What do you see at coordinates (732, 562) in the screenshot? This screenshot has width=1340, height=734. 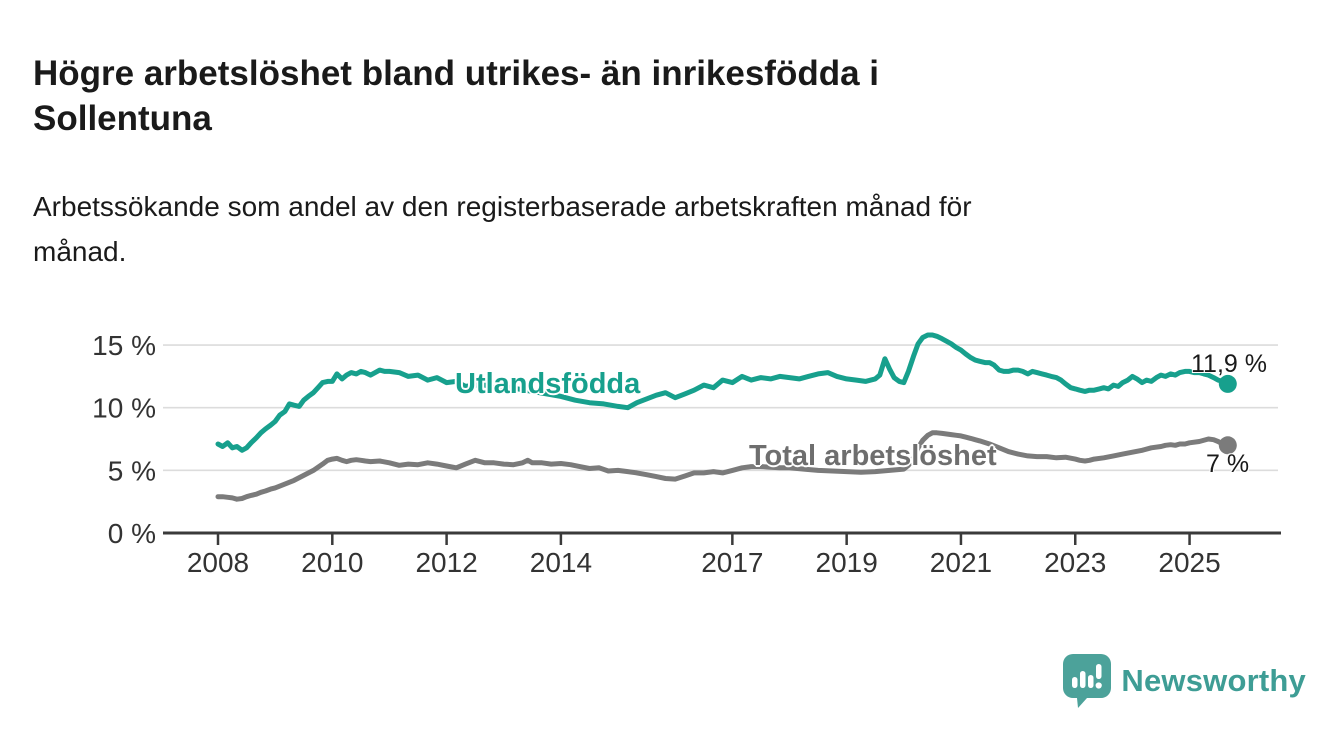 I see `x-tick-label: 2017` at bounding box center [732, 562].